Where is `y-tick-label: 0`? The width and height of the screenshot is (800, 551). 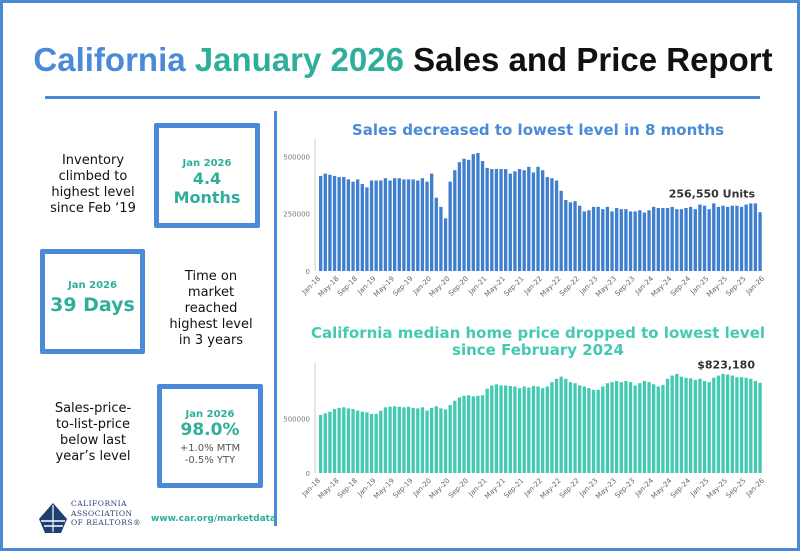 y-tick-label: 0 is located at coordinates (308, 474).